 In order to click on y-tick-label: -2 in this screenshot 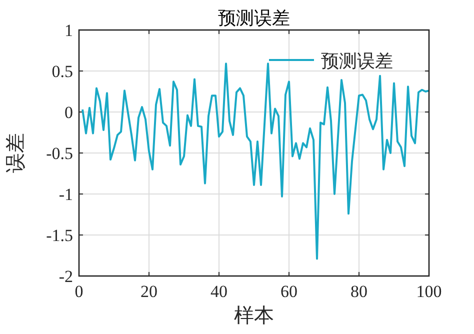, I will do `click(65, 276)`.